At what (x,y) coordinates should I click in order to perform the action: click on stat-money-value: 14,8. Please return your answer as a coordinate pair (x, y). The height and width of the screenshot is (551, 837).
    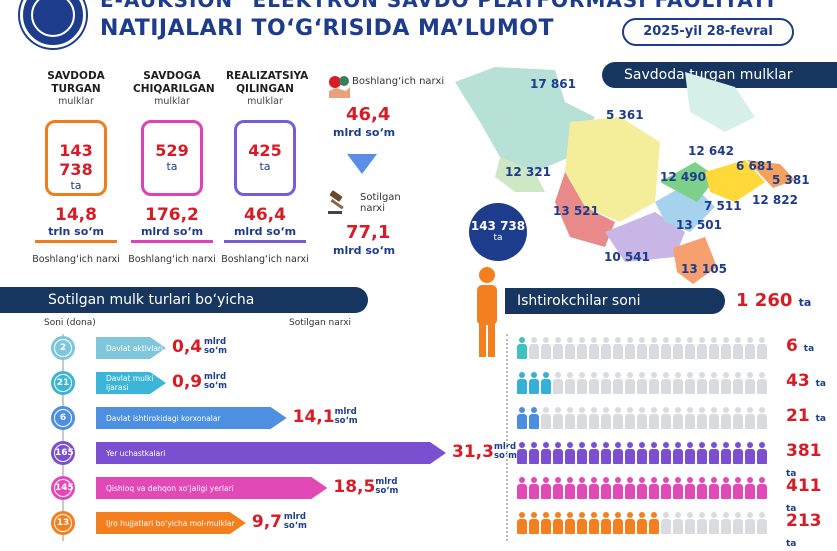
    Looking at the image, I should click on (76, 215).